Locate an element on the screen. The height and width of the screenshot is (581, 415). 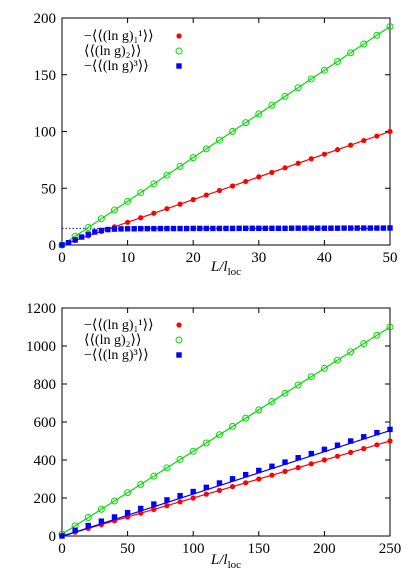
legend-label: −⟨⟨(ln g)³⟩⟩ is located at coordinates (116, 66).